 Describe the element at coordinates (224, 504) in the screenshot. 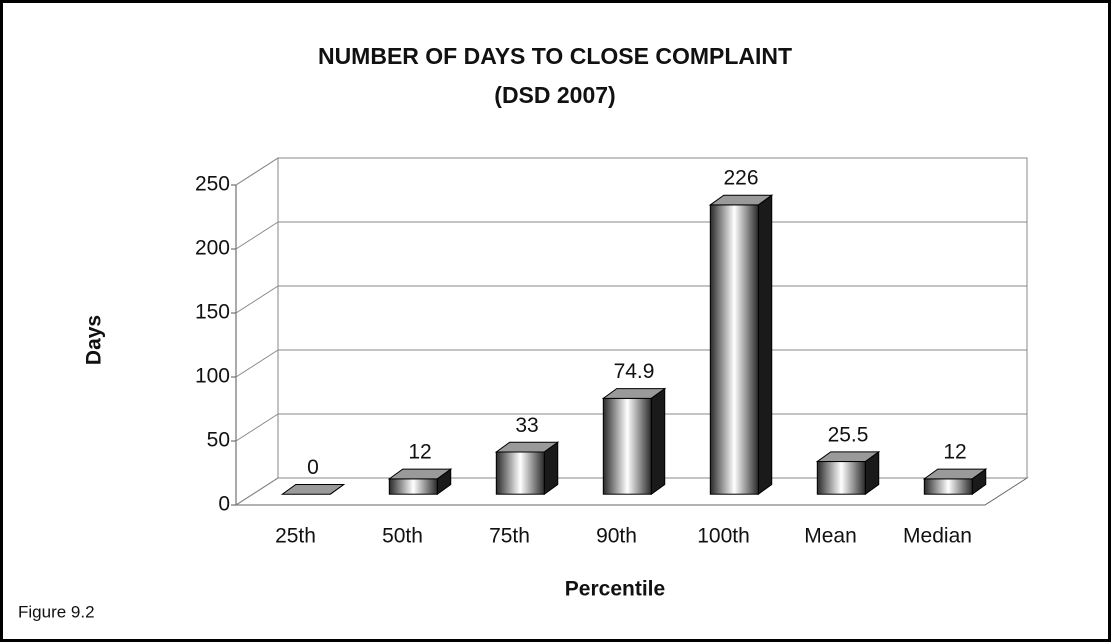

I see `y-tick-label: 0` at that location.